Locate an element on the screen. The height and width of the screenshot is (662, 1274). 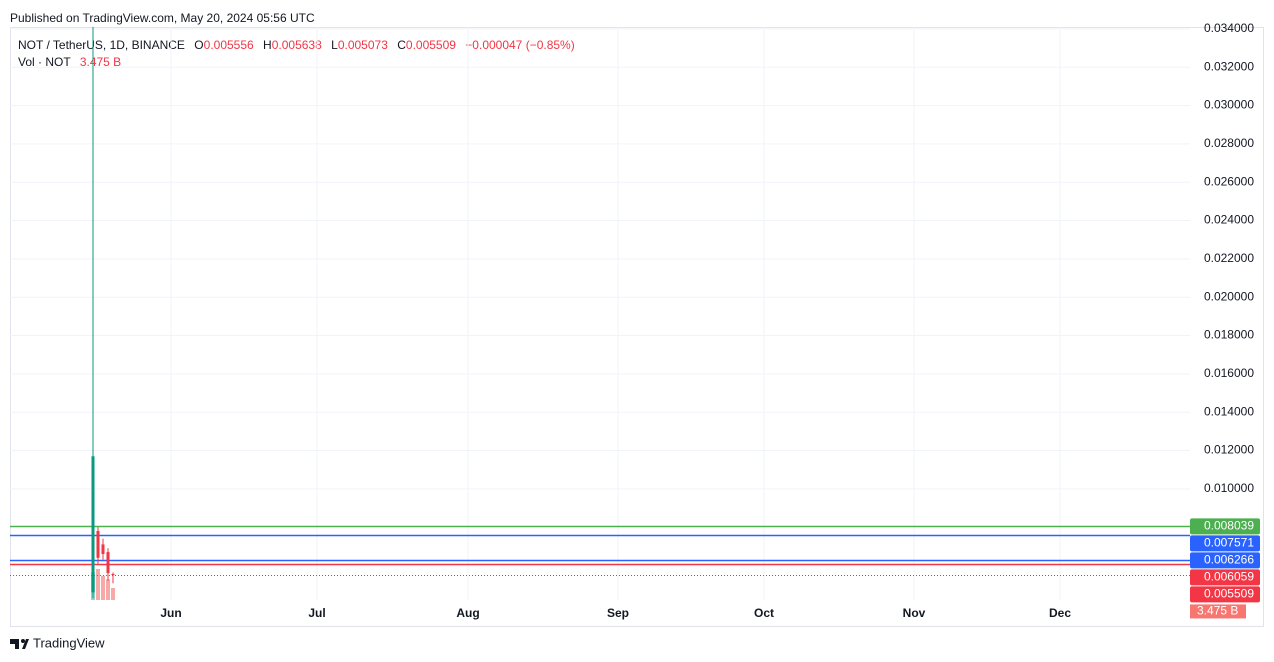
ohlc-key: C is located at coordinates (401, 45).